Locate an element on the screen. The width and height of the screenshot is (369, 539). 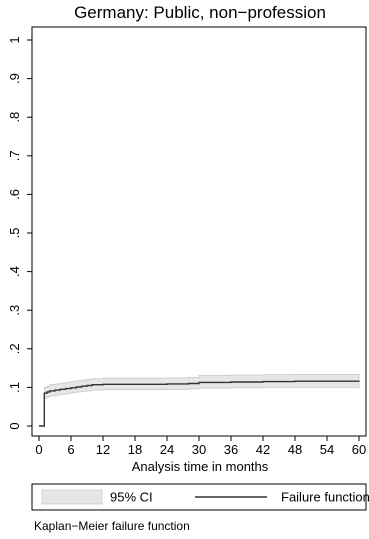
legend-ci-label: 95% CI is located at coordinates (131, 497).